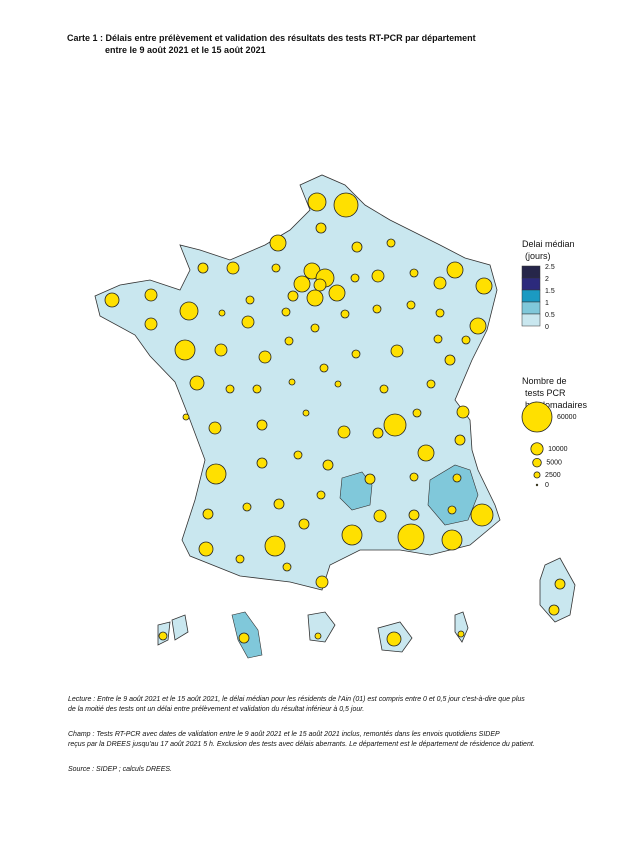 Image resolution: width=625 pixels, height=850 pixels. Describe the element at coordinates (538, 256) in the screenshot. I see `legend-delay-title: (jours)` at that location.